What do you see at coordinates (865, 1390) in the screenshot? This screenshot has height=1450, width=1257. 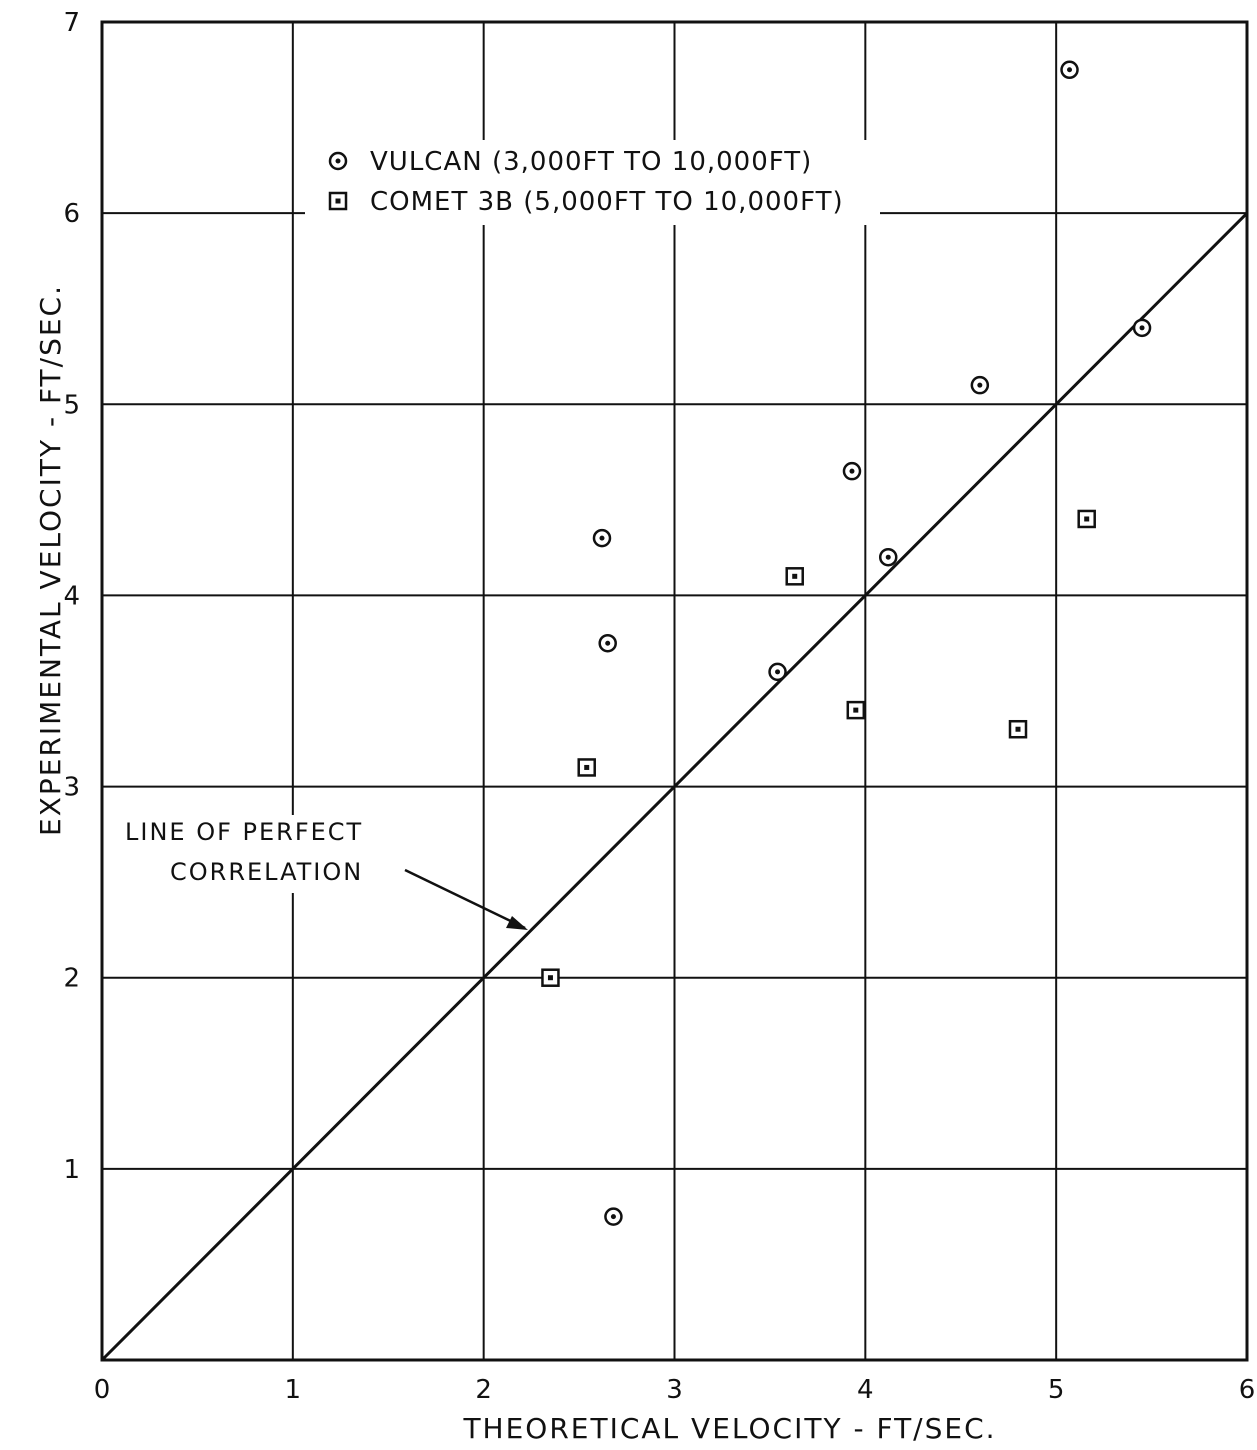 I see `x-tick-label: 4` at bounding box center [865, 1390].